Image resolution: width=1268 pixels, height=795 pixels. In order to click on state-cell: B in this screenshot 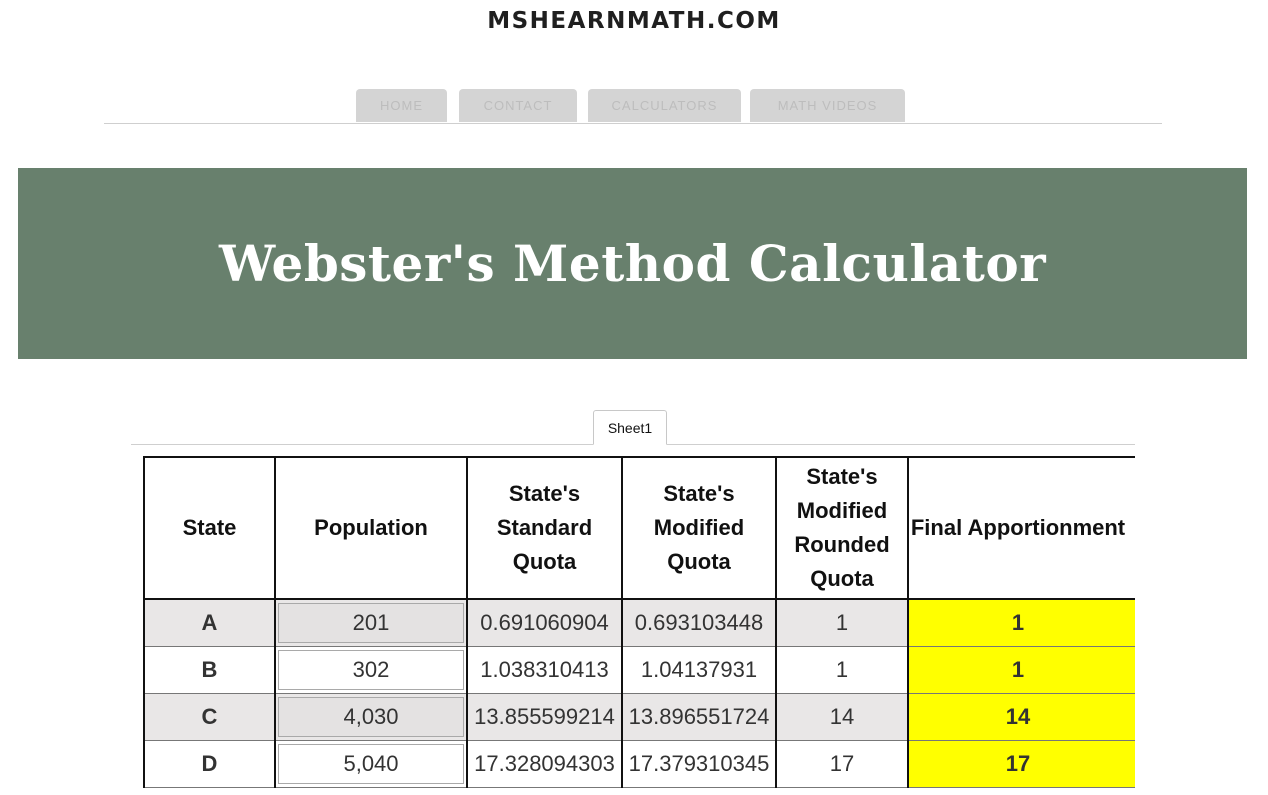, I will do `click(209, 670)`.